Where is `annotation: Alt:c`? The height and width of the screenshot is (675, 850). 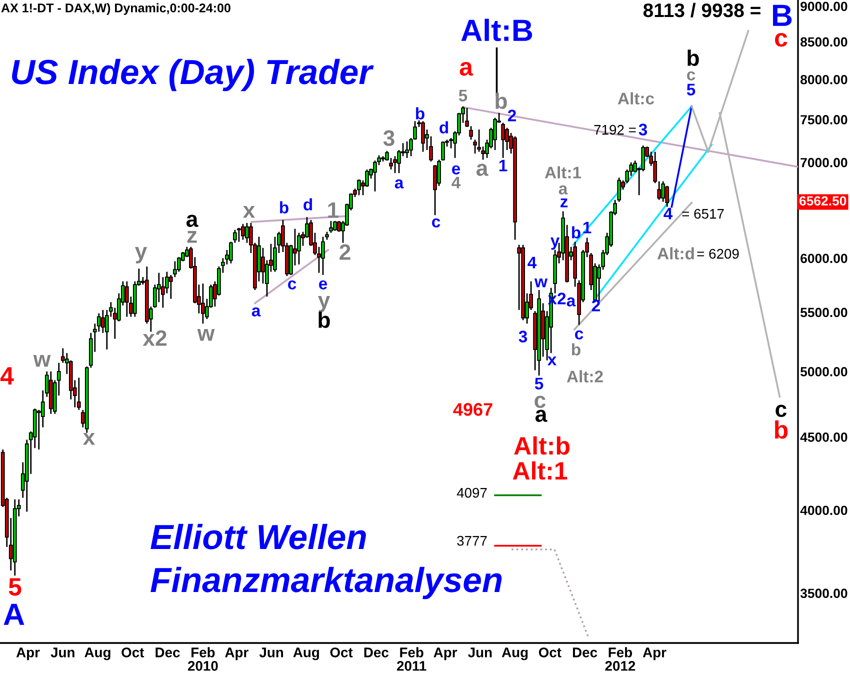 annotation: Alt:c is located at coordinates (636, 98).